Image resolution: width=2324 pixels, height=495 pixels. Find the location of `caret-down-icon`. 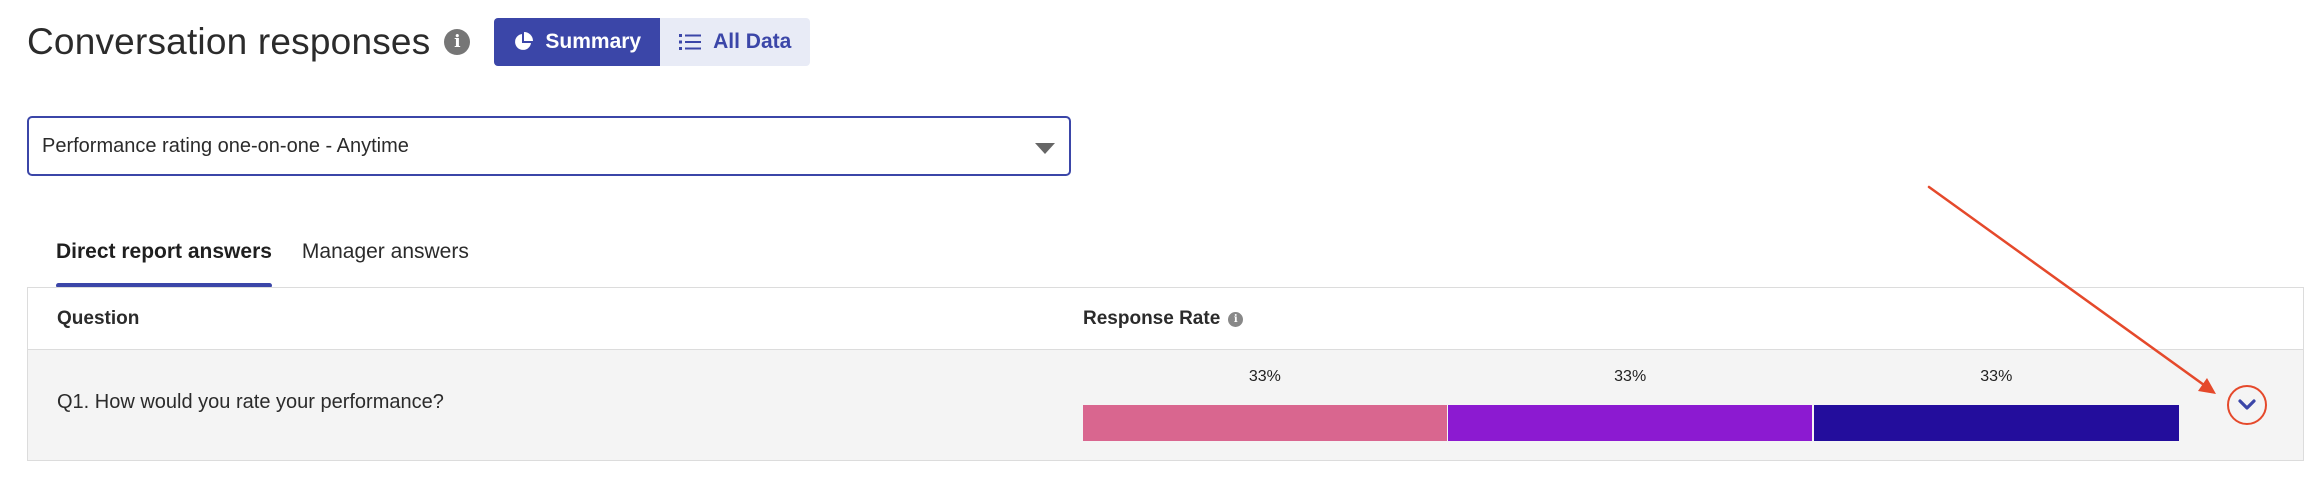

caret-down-icon is located at coordinates (1045, 148).